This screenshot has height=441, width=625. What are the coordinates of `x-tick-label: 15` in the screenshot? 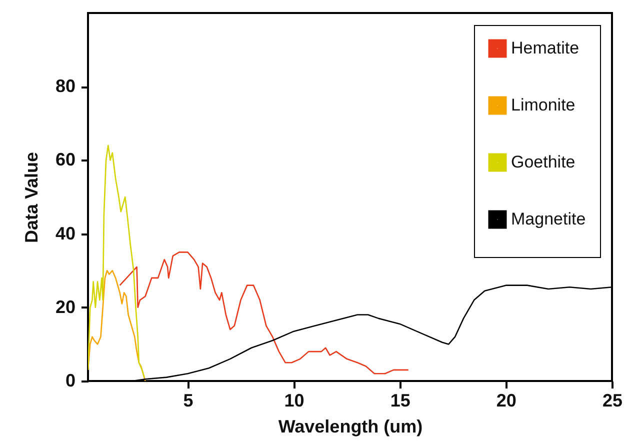 It's located at (400, 400).